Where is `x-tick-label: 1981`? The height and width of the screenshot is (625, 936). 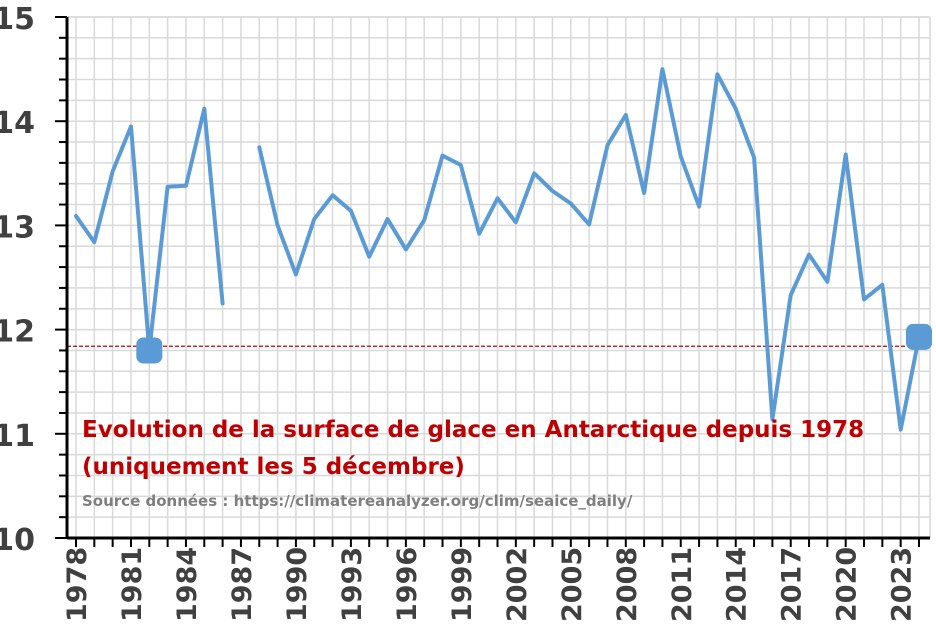 x-tick-label: 1981 is located at coordinates (132, 584).